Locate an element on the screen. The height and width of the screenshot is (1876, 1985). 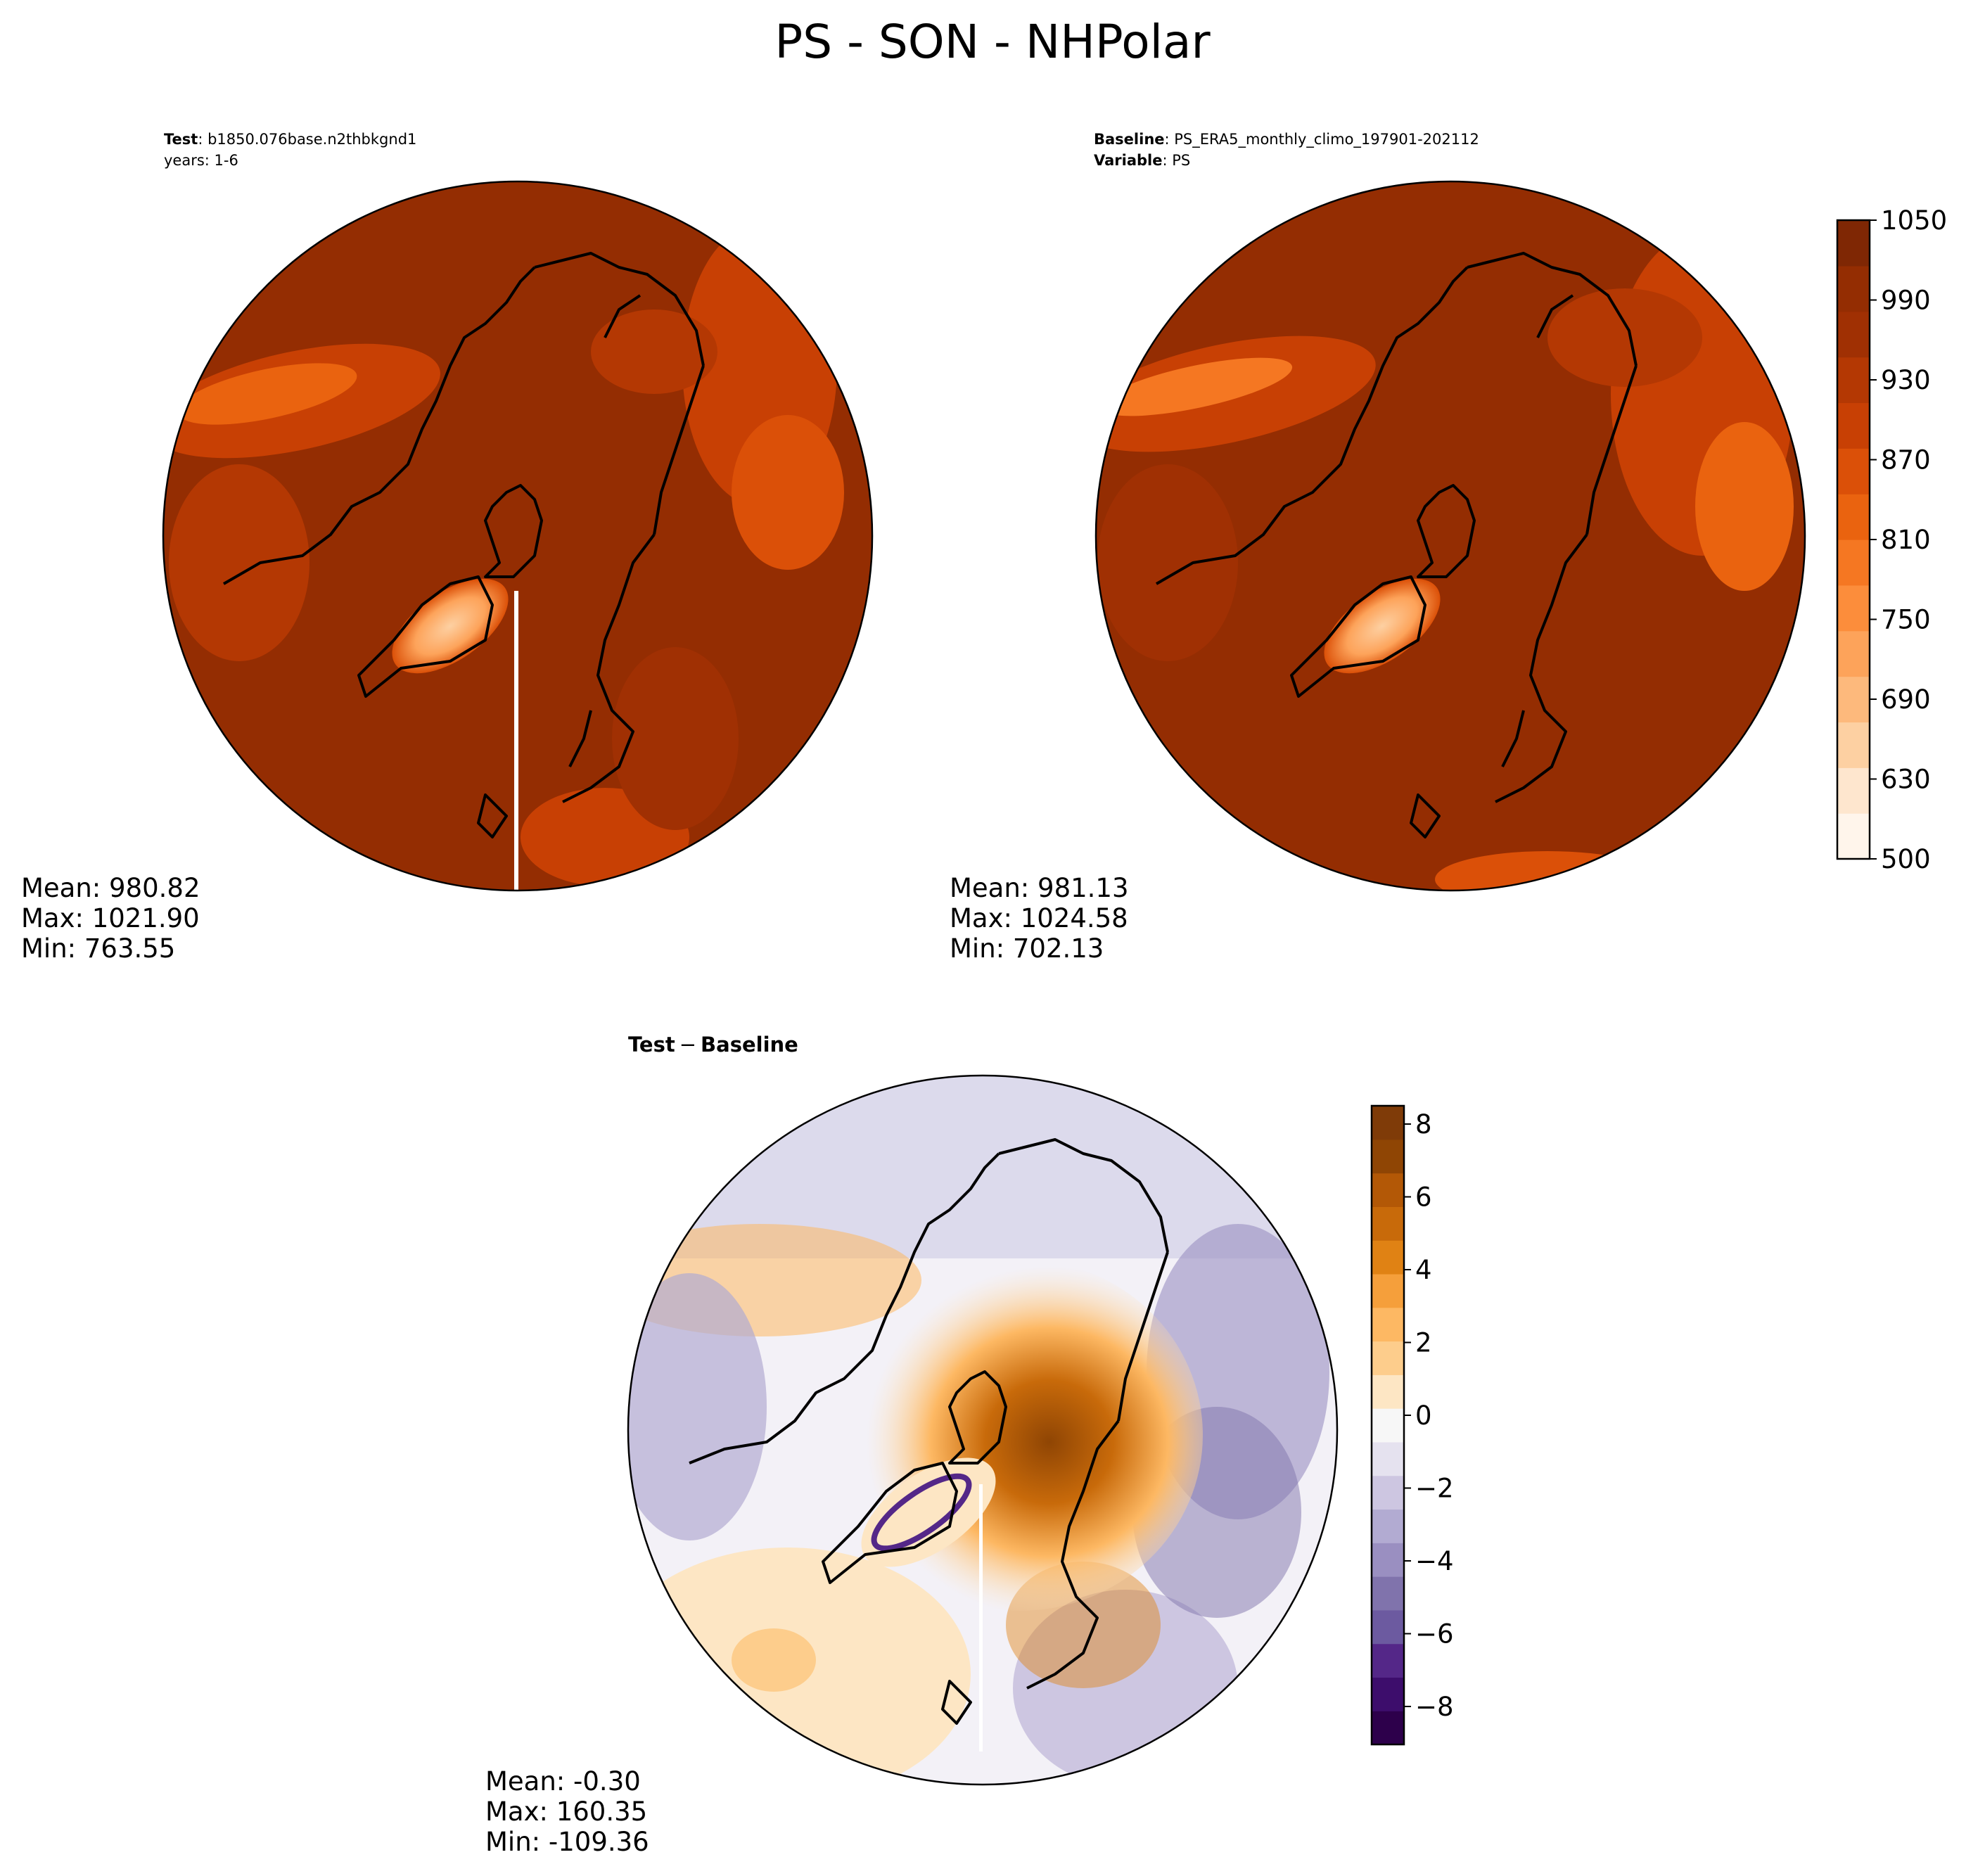
baseline-min: Min: 702.13 is located at coordinates (1027, 948).